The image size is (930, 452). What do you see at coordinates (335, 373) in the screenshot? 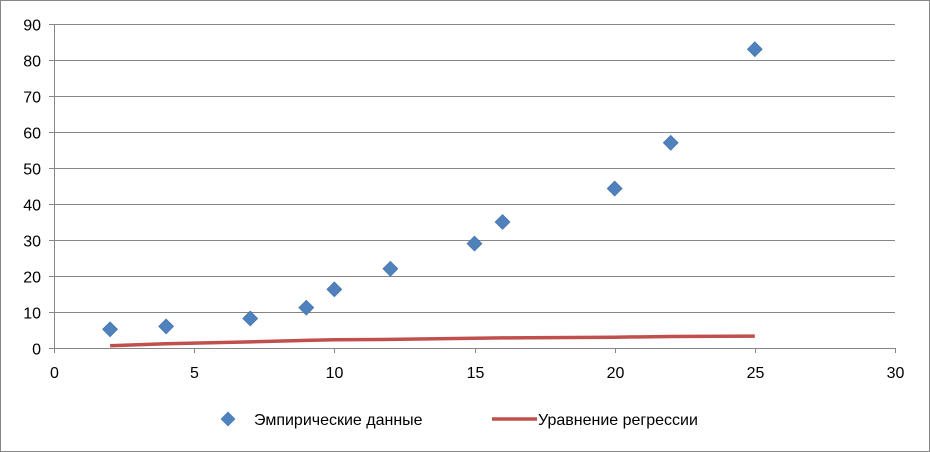
I see `x-tick-label-10: 10` at bounding box center [335, 373].